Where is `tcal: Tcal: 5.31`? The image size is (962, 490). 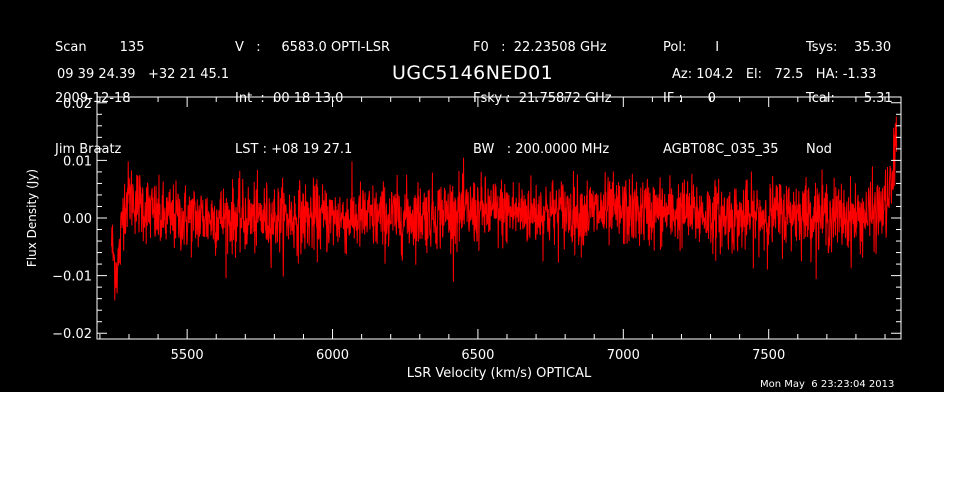
tcal: Tcal: 5.31 is located at coordinates (849, 98).